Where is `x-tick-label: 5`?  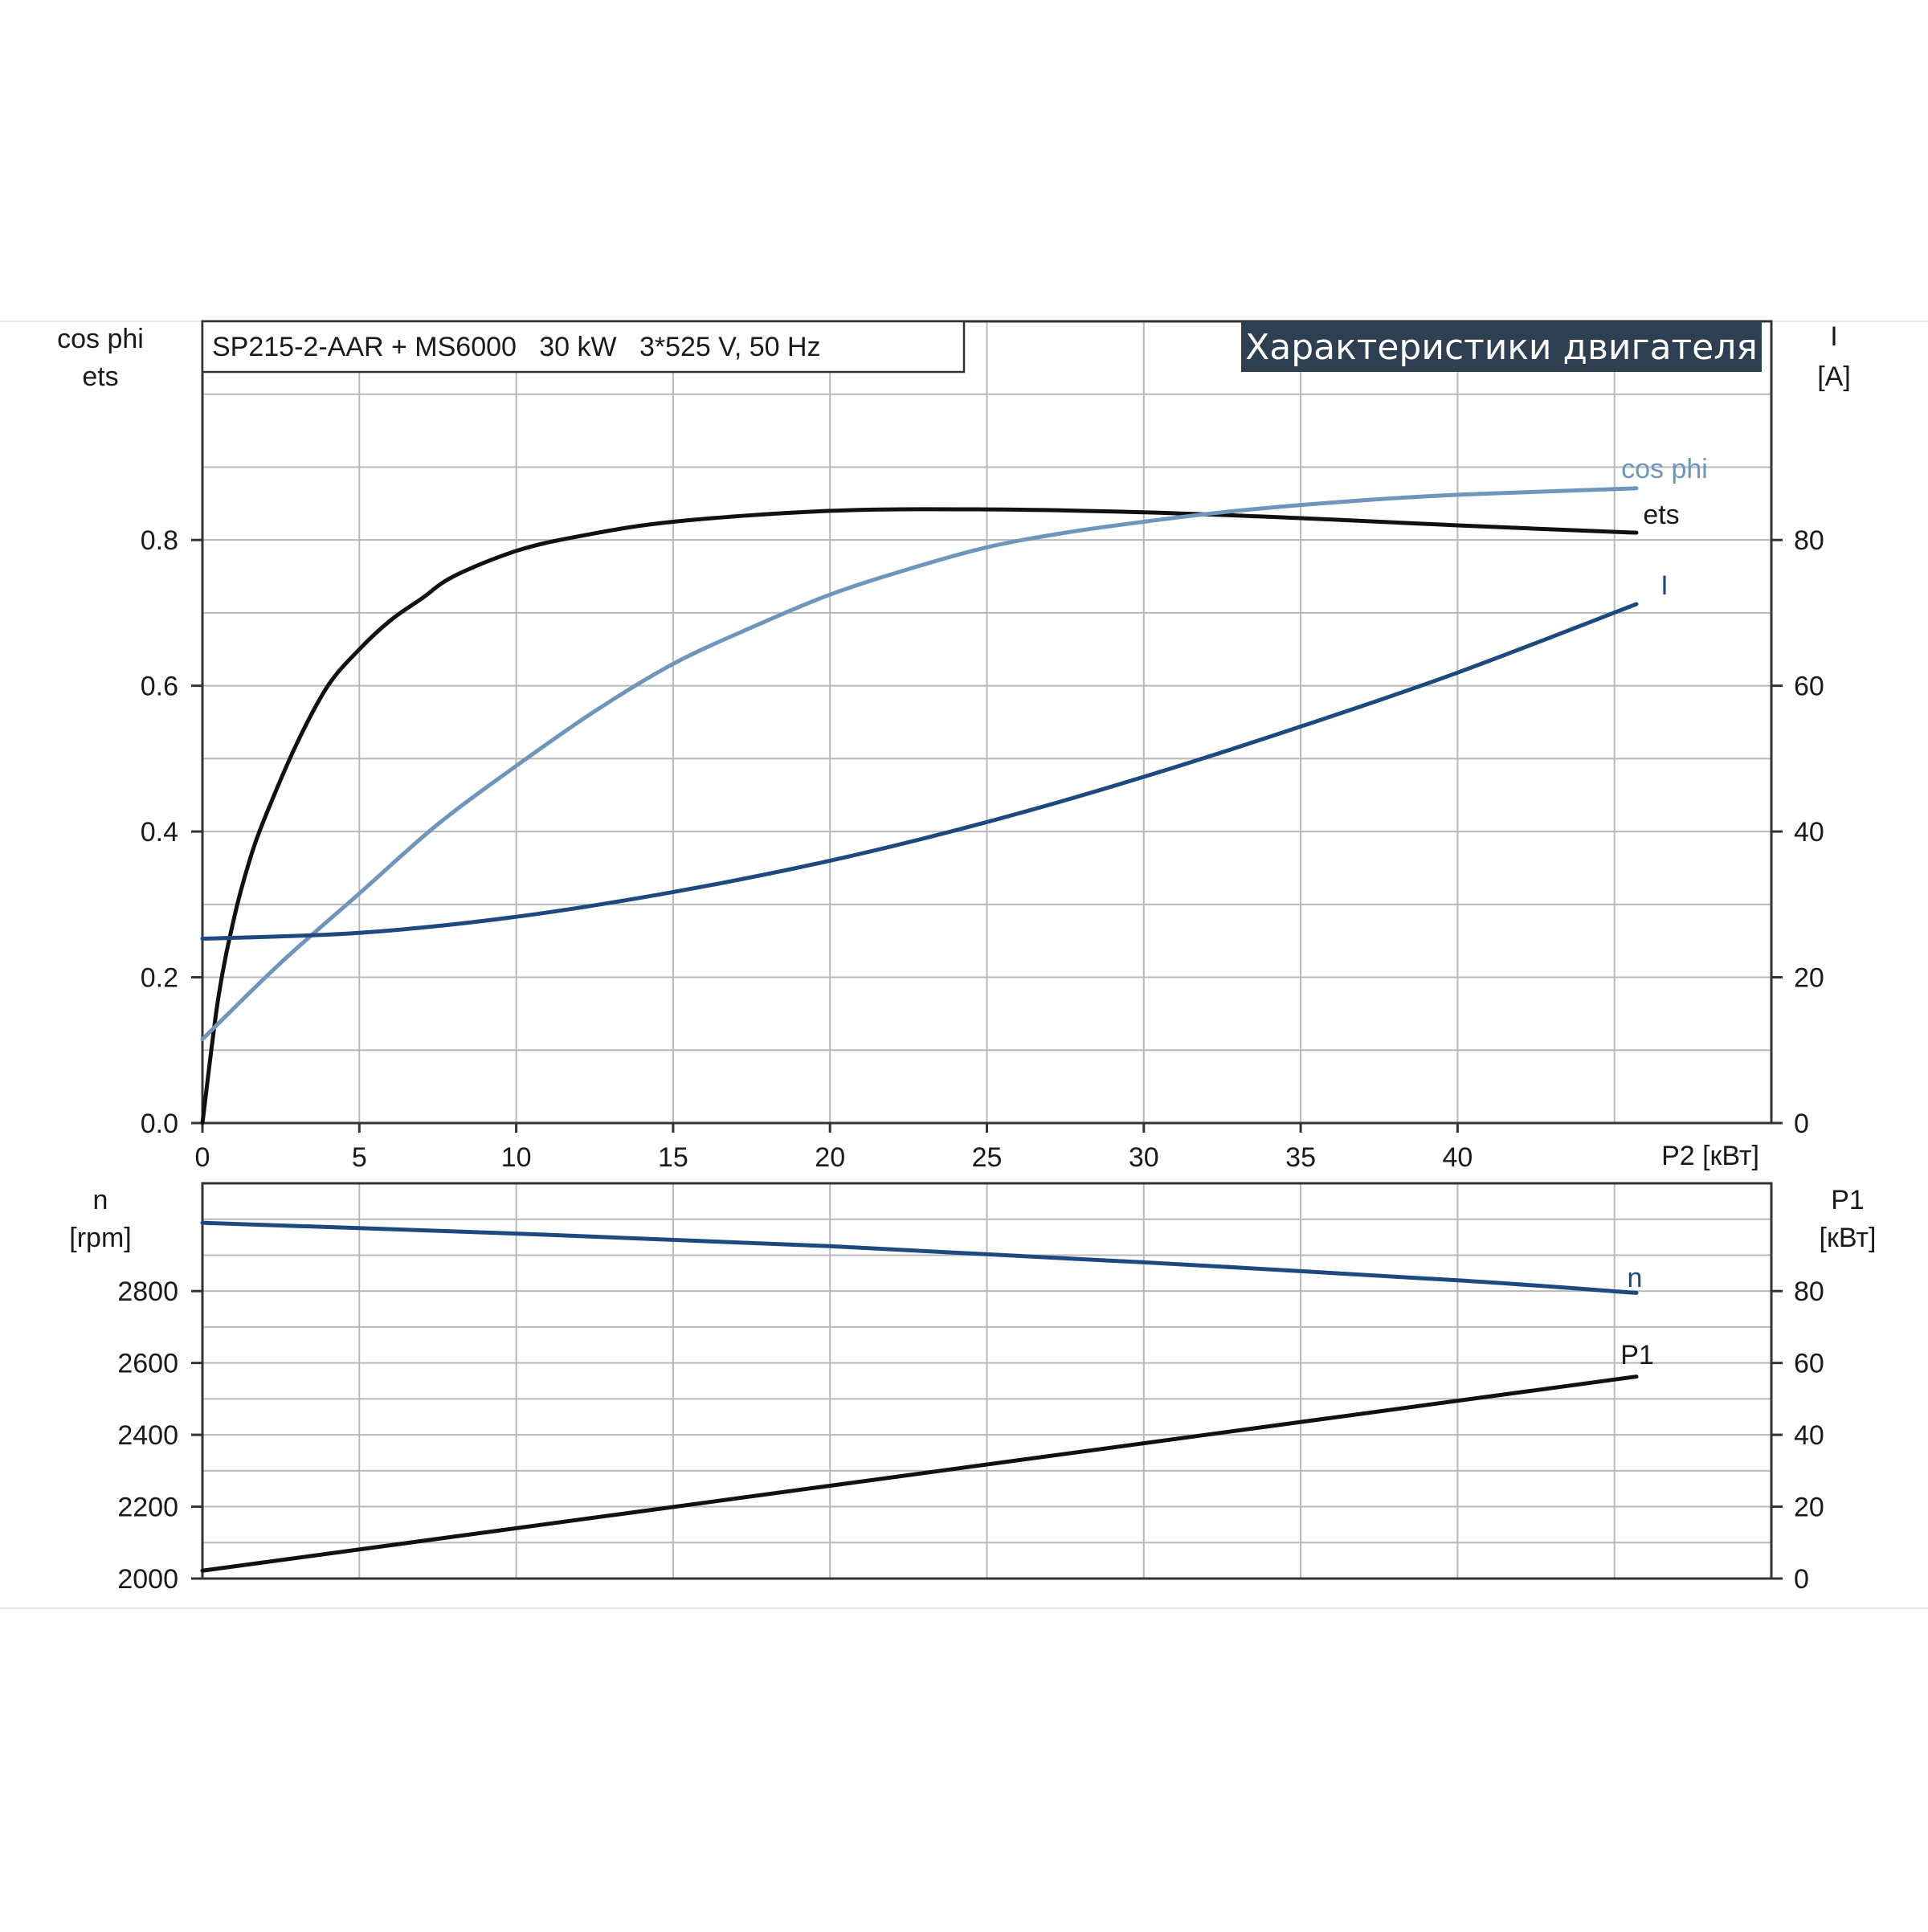 x-tick-label: 5 is located at coordinates (359, 1157).